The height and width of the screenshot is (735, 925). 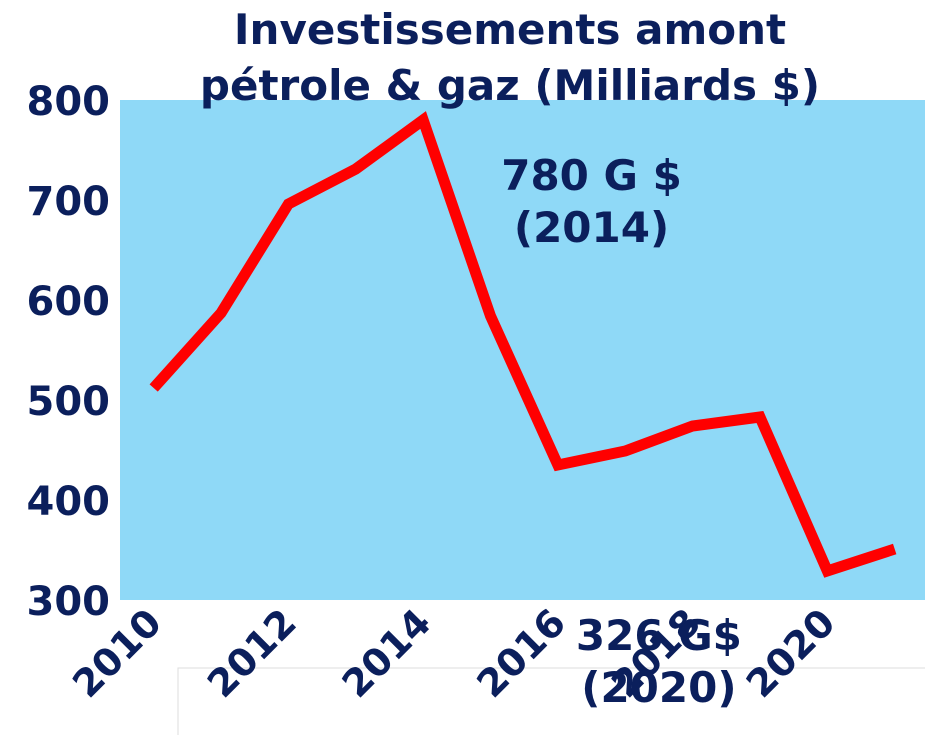 I want to click on y-tick-label: 700, so click(x=69, y=202).